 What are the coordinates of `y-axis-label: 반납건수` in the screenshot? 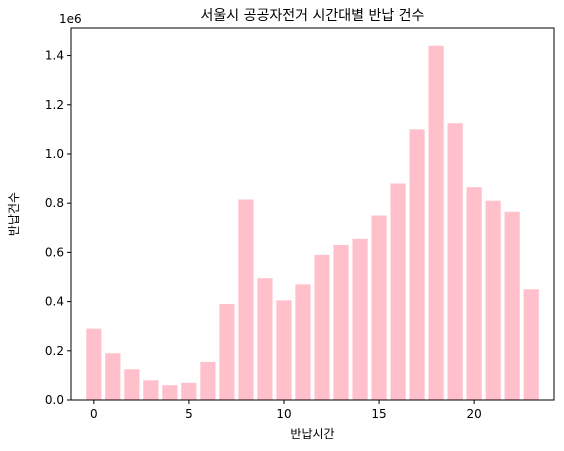 It's located at (14, 214).